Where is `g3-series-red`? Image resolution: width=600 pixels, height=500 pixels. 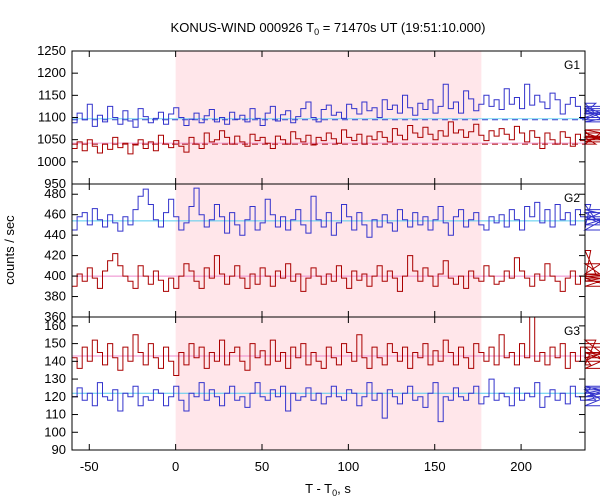 g3-series-red is located at coordinates (336, 346).